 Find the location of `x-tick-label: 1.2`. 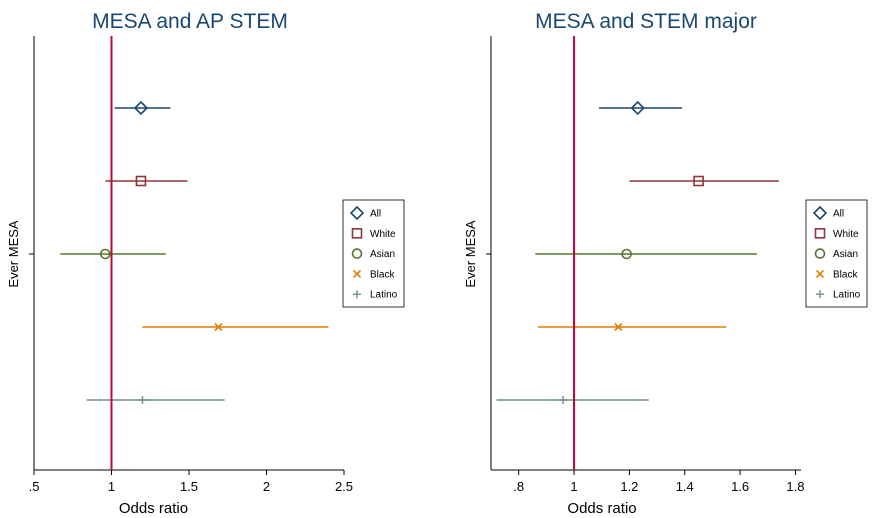

x-tick-label: 1.2 is located at coordinates (629, 486).